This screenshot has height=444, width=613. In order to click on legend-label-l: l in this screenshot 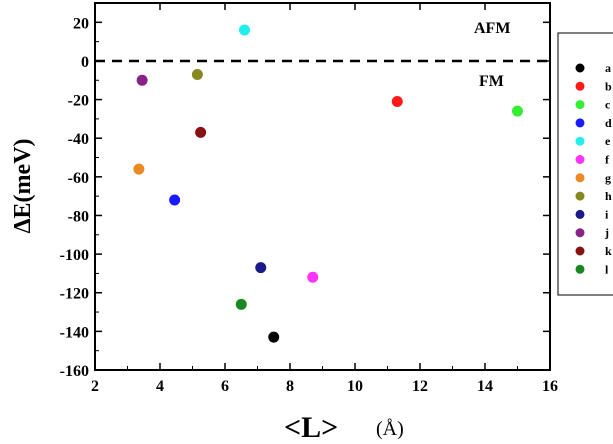, I will do `click(607, 269)`.